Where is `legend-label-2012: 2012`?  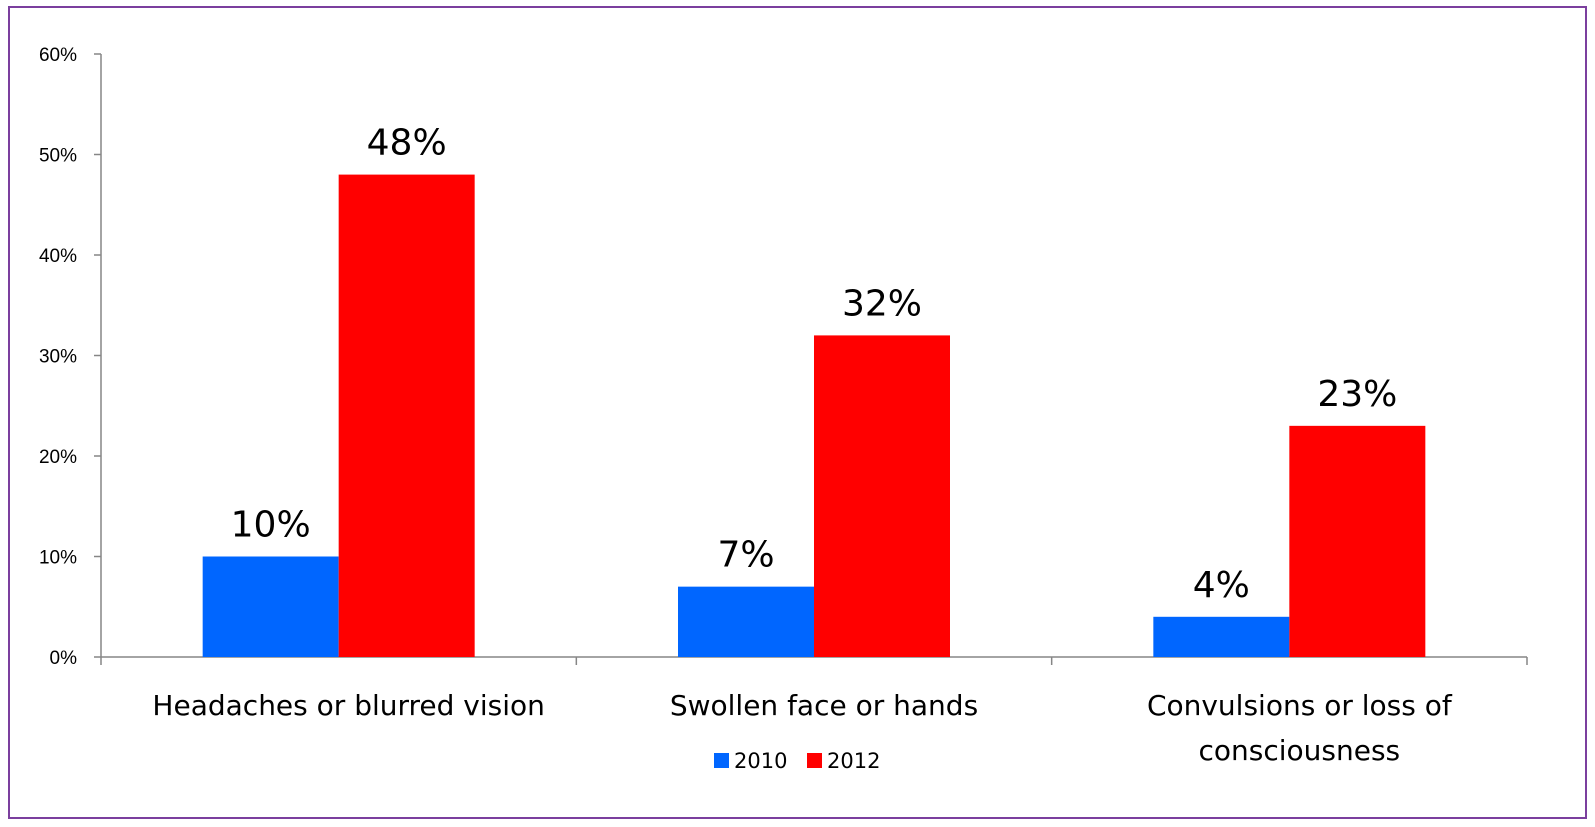 legend-label-2012: 2012 is located at coordinates (853, 761).